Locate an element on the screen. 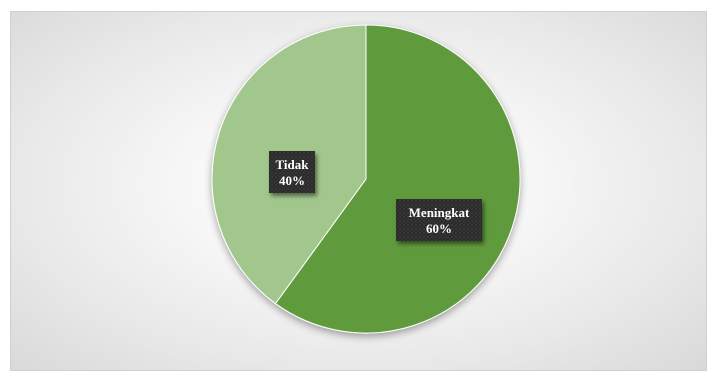  data-label-value: 60% is located at coordinates (439, 228).